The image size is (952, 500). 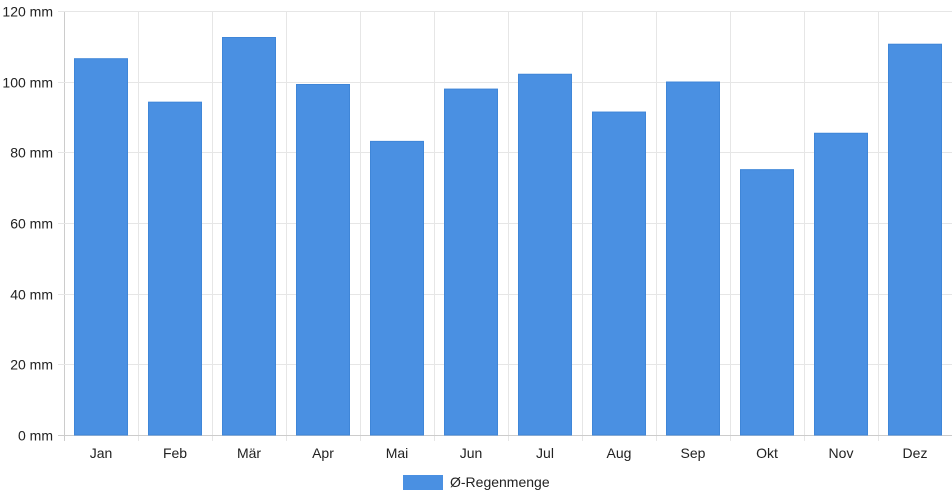 What do you see at coordinates (915, 453) in the screenshot?
I see `x-tick-label: Dez` at bounding box center [915, 453].